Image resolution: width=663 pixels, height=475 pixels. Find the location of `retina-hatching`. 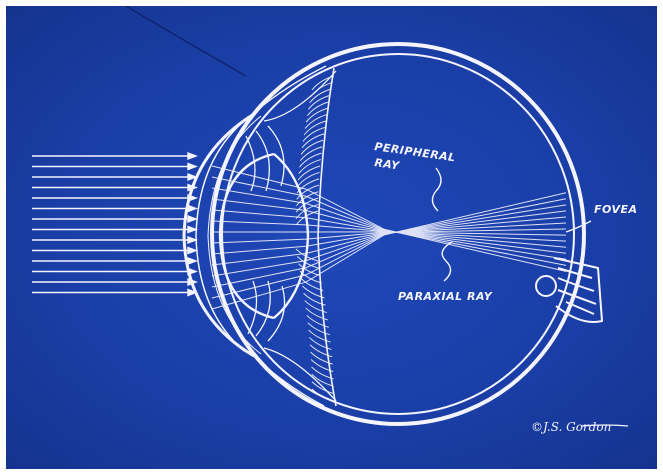

retina-hatching is located at coordinates (315, 238).